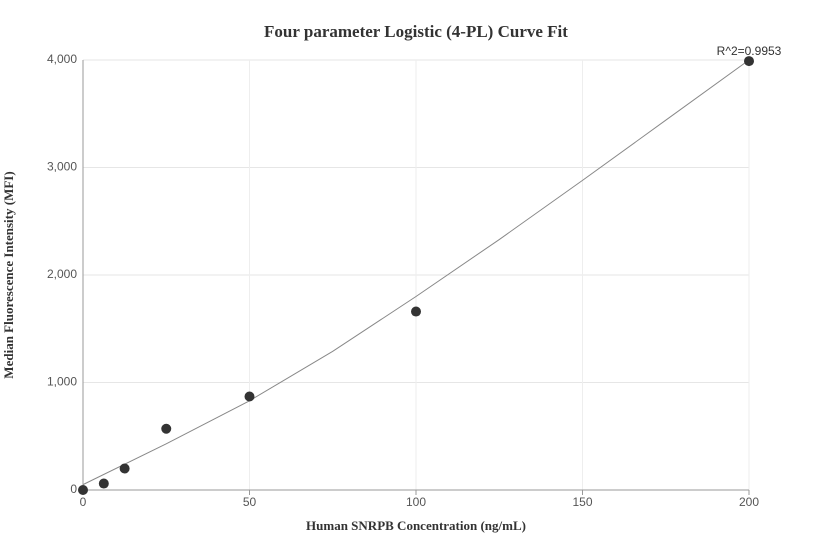 The width and height of the screenshot is (832, 560). What do you see at coordinates (83, 502) in the screenshot?
I see `x-tick-label: 0` at bounding box center [83, 502].